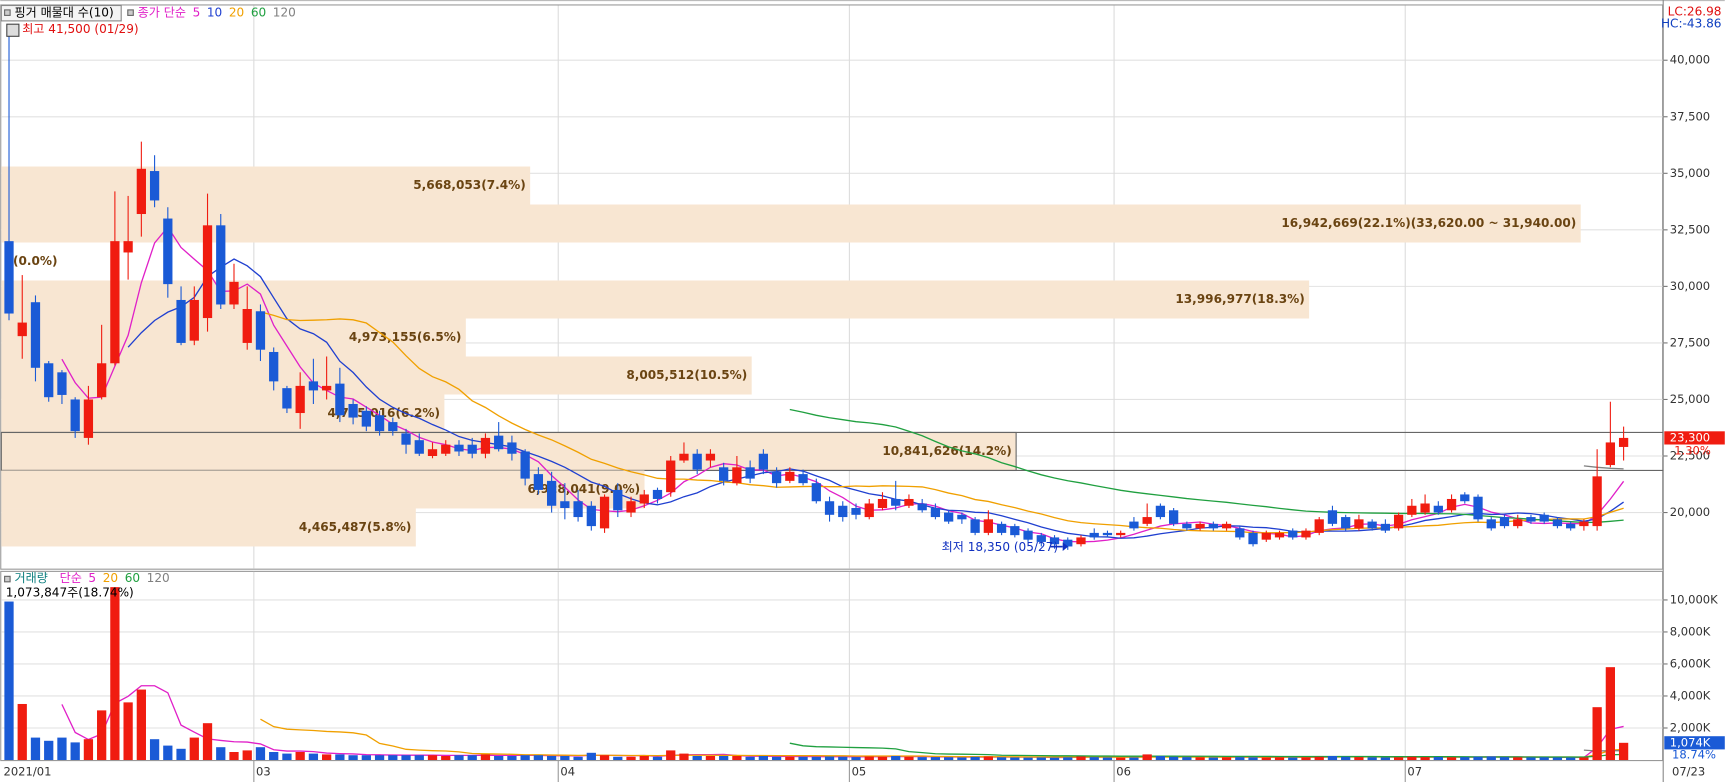  I want to click on y-tick-label: 40,000, so click(1690, 60).